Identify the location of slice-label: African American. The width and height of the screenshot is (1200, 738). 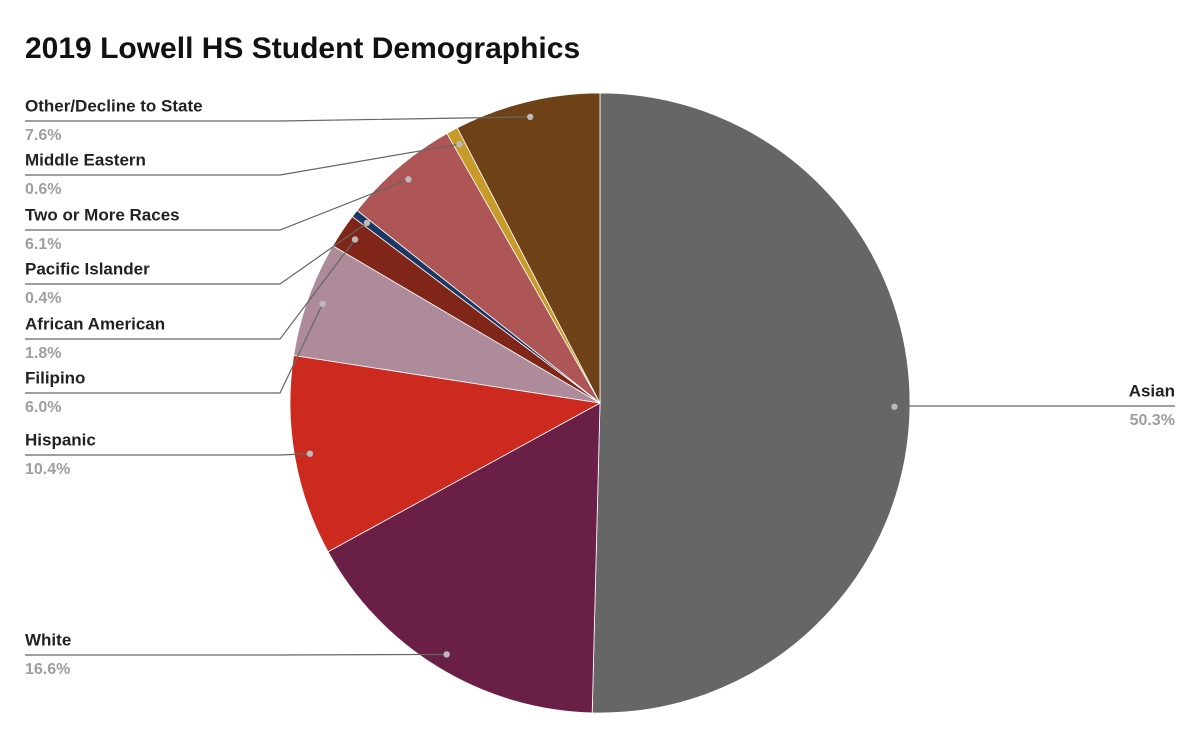
(95, 323).